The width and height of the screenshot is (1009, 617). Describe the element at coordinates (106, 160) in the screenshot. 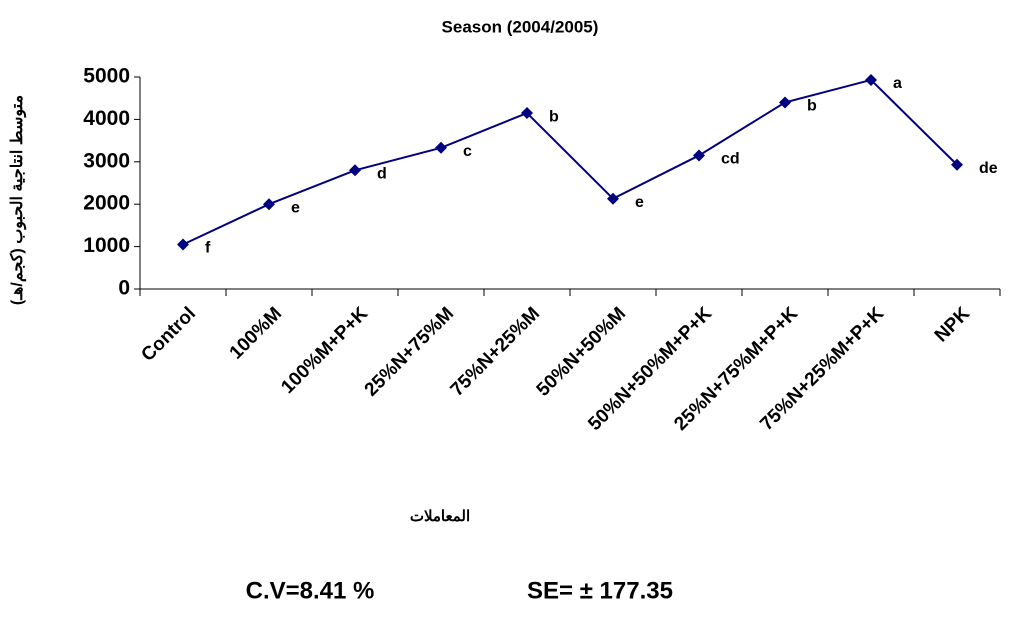

I see `y-tick-label: 3000` at that location.